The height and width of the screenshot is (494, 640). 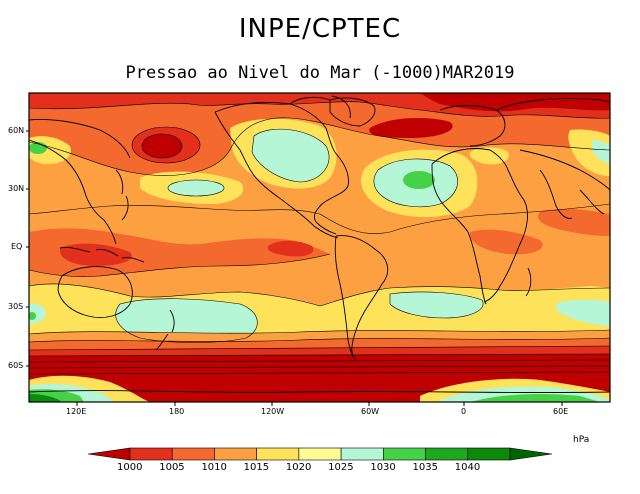 I want to click on page-title: INPE/CPTEC, so click(x=320, y=29).